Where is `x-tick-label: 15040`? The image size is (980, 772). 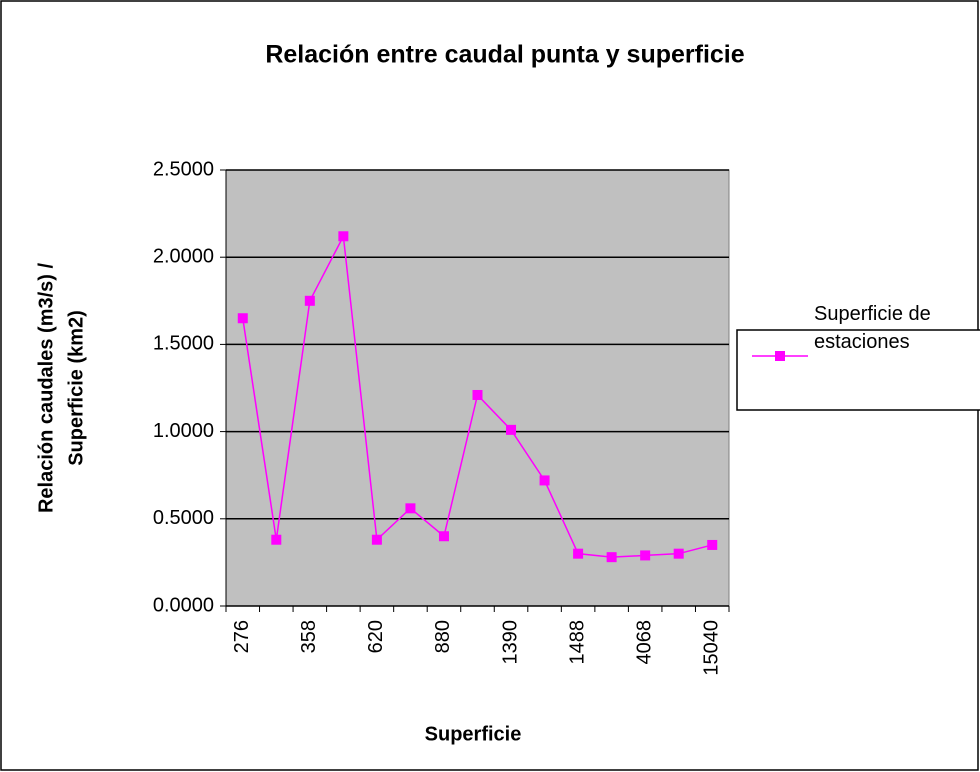
x-tick-label: 15040 is located at coordinates (712, 648).